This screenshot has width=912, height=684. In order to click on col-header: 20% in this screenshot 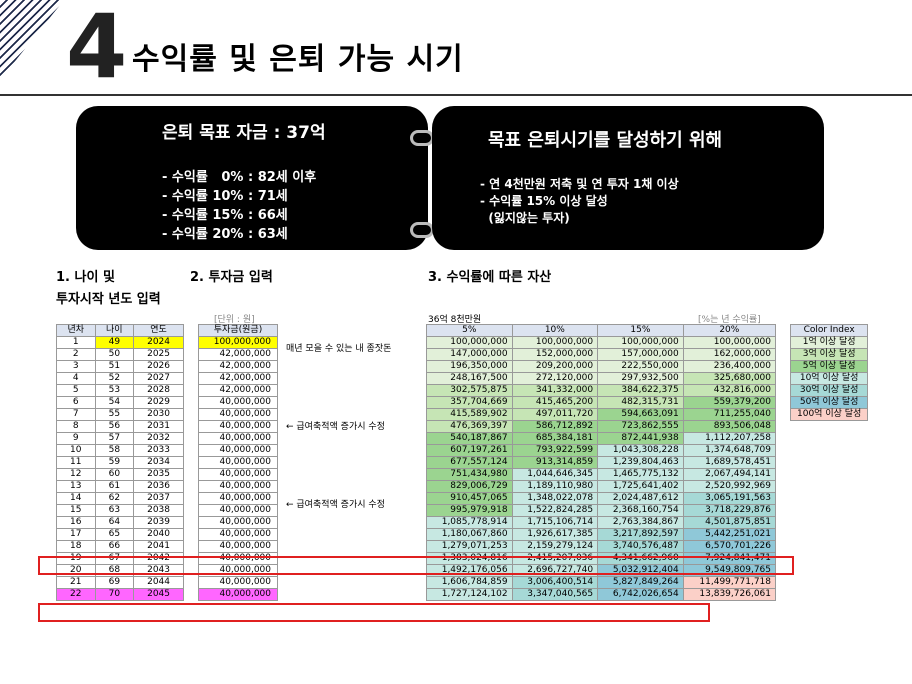, I will do `click(729, 330)`.